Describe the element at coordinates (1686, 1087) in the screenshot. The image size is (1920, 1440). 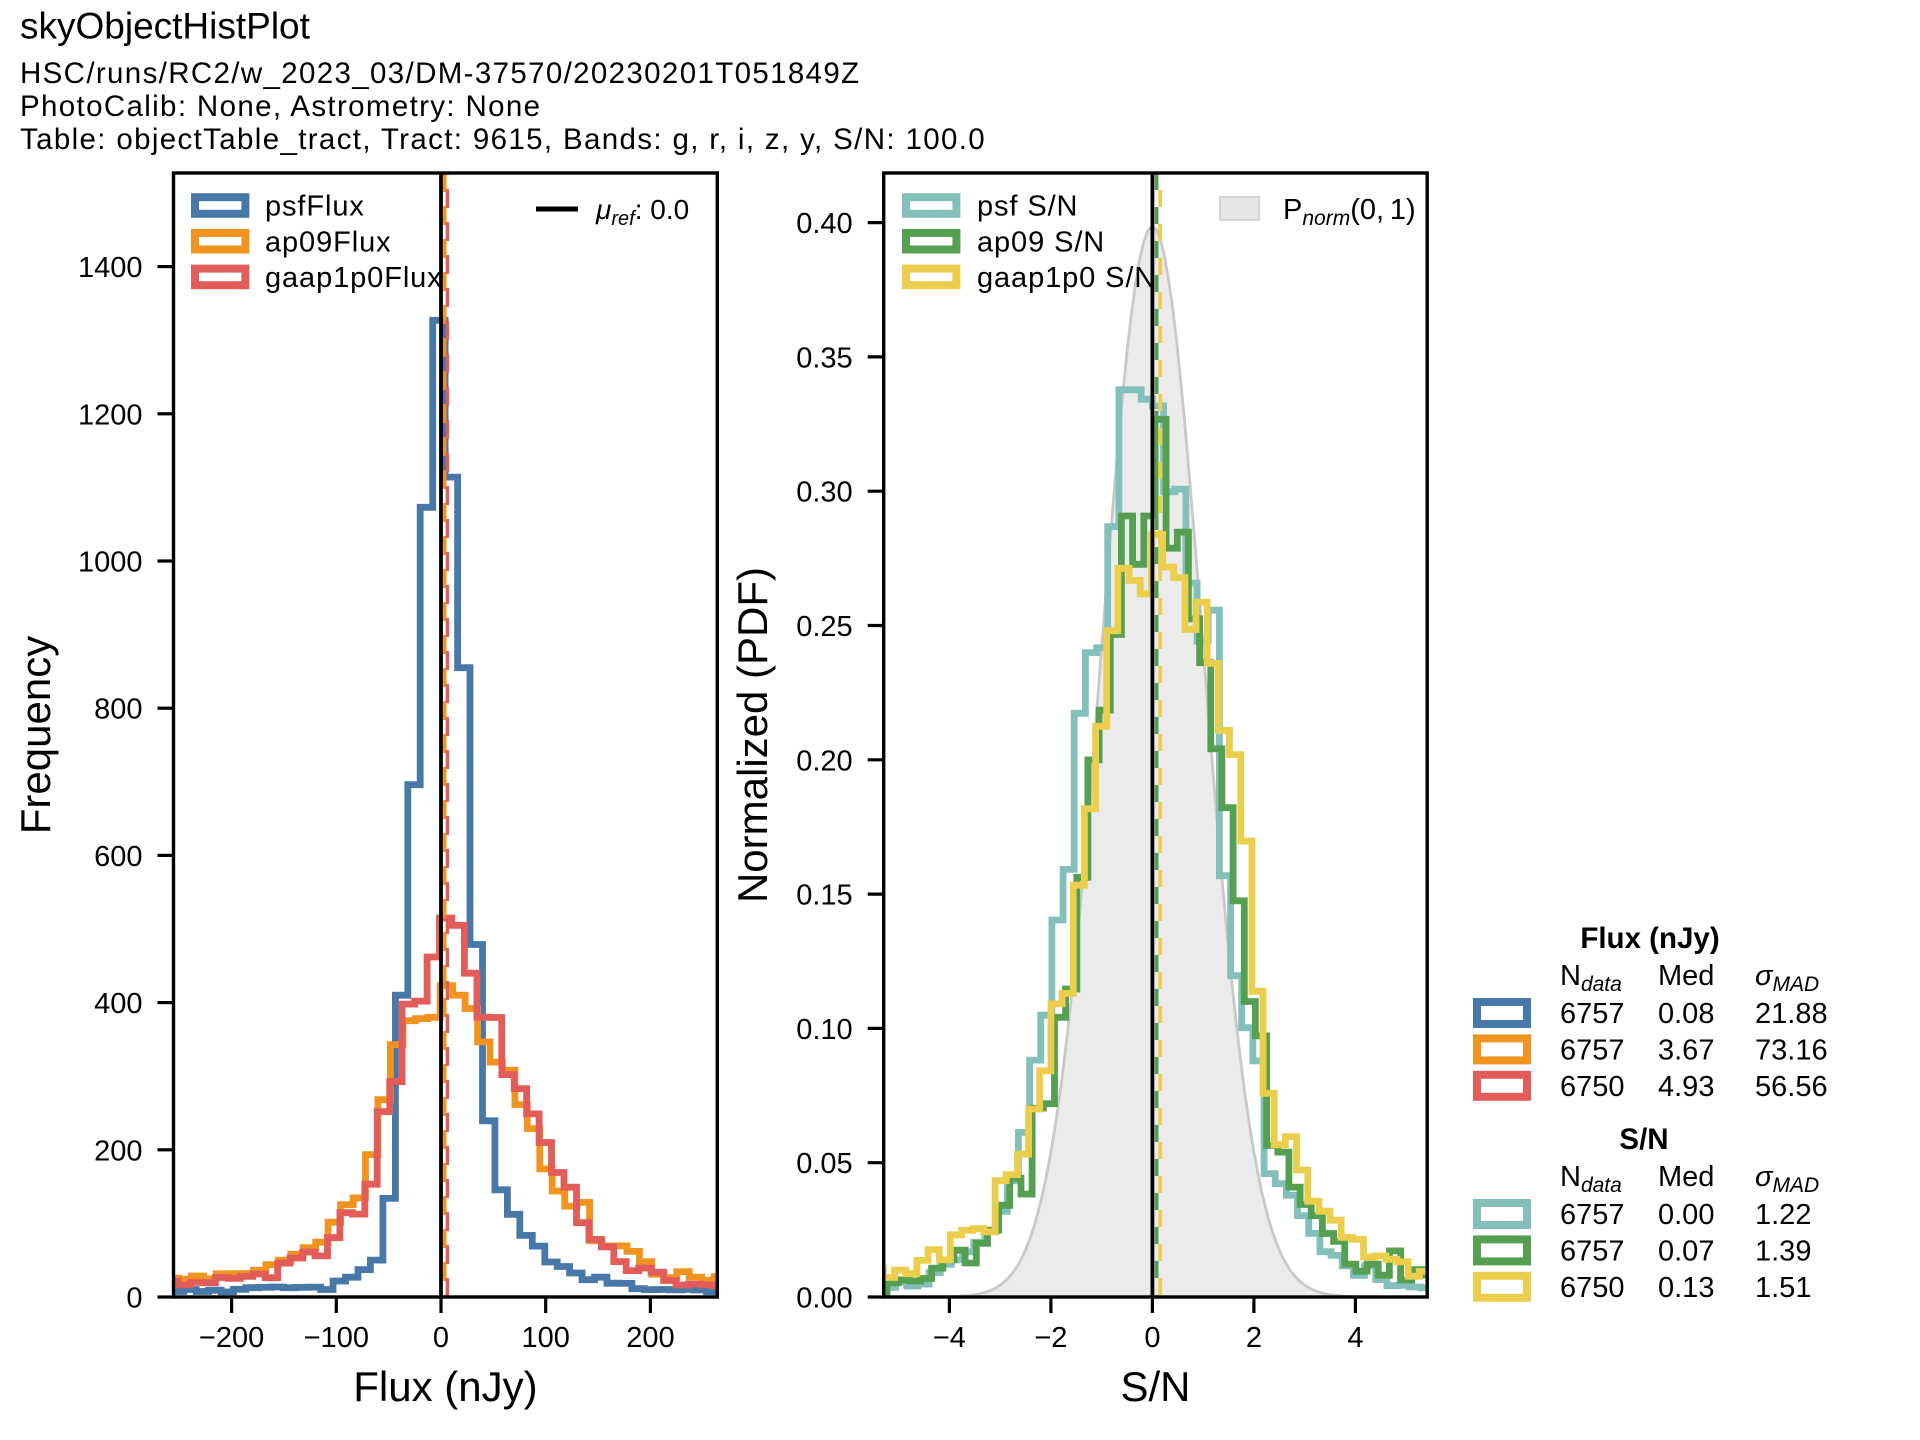
I see `svg-text: 4.93` at that location.